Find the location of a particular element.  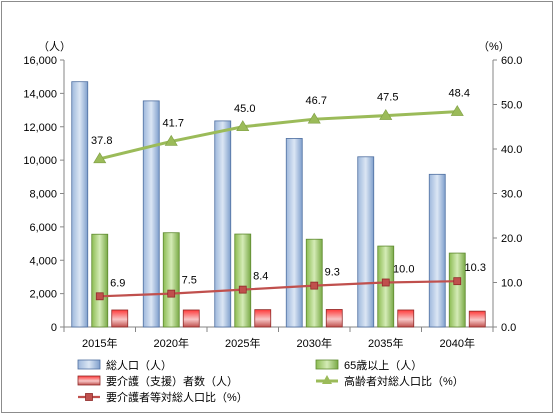

legend-label-age65-plus: 65歳以上（人） is located at coordinates (383, 365).